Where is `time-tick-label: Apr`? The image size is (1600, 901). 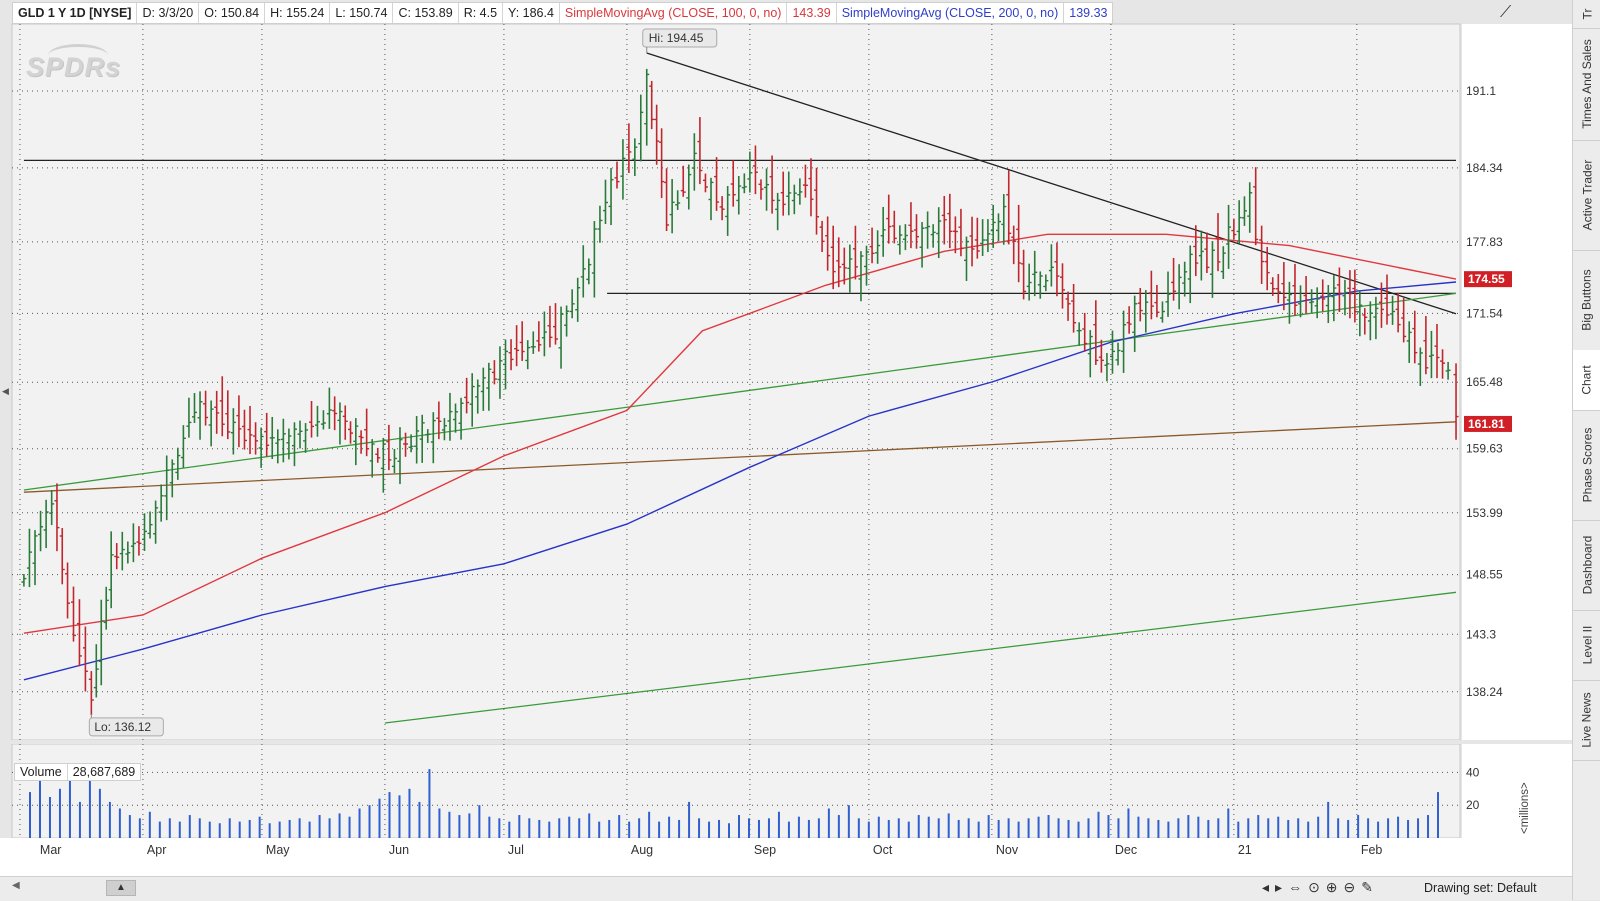
time-tick-label: Apr is located at coordinates (156, 850).